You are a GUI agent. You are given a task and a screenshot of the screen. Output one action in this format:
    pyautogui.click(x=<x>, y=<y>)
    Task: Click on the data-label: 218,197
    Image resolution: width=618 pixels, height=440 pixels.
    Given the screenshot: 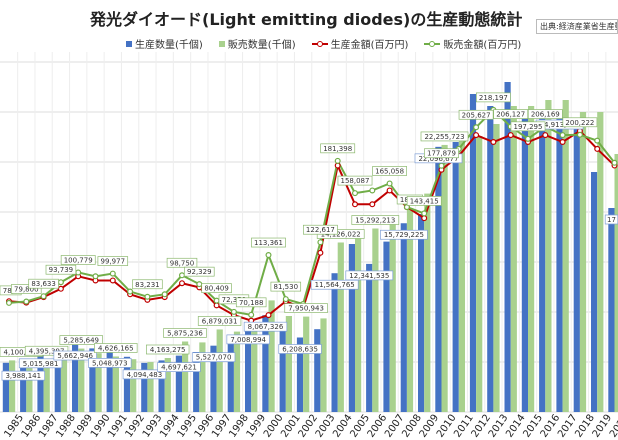 What is the action you would take?
    pyautogui.click(x=493, y=97)
    